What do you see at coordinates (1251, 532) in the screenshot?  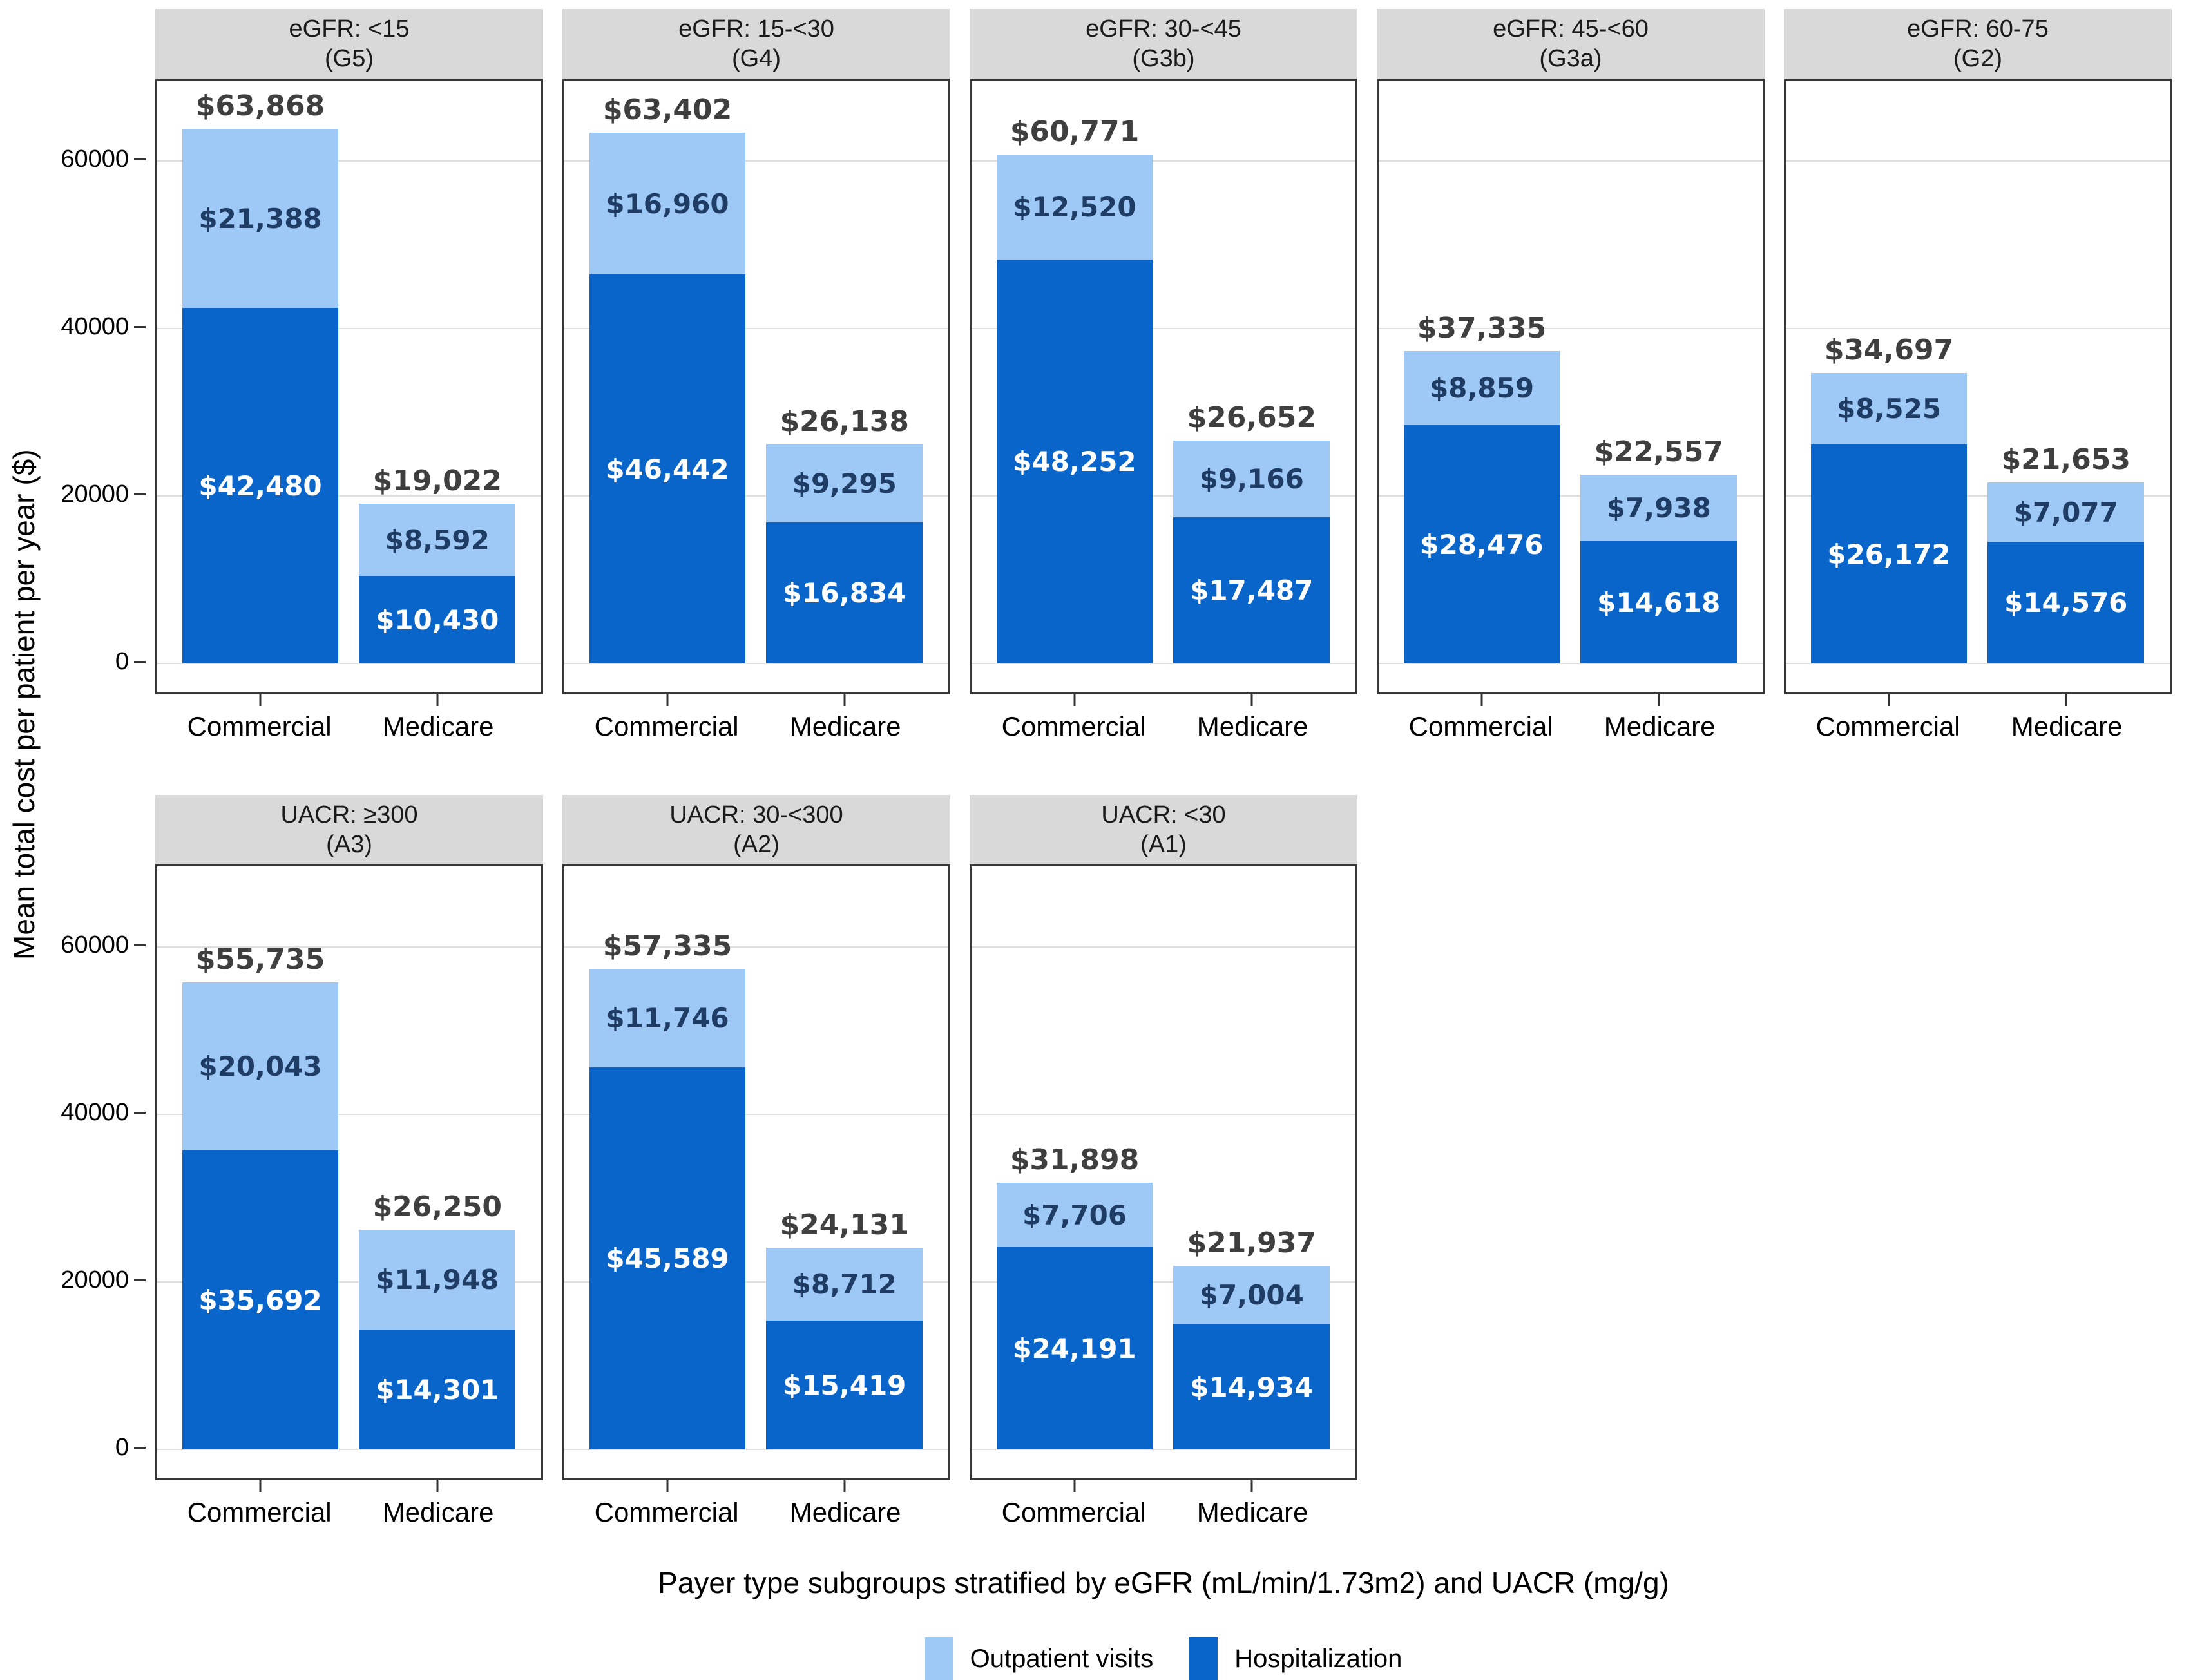 I see `stacked-bar-medicare: $17,487 $9,166 $26,652` at bounding box center [1251, 532].